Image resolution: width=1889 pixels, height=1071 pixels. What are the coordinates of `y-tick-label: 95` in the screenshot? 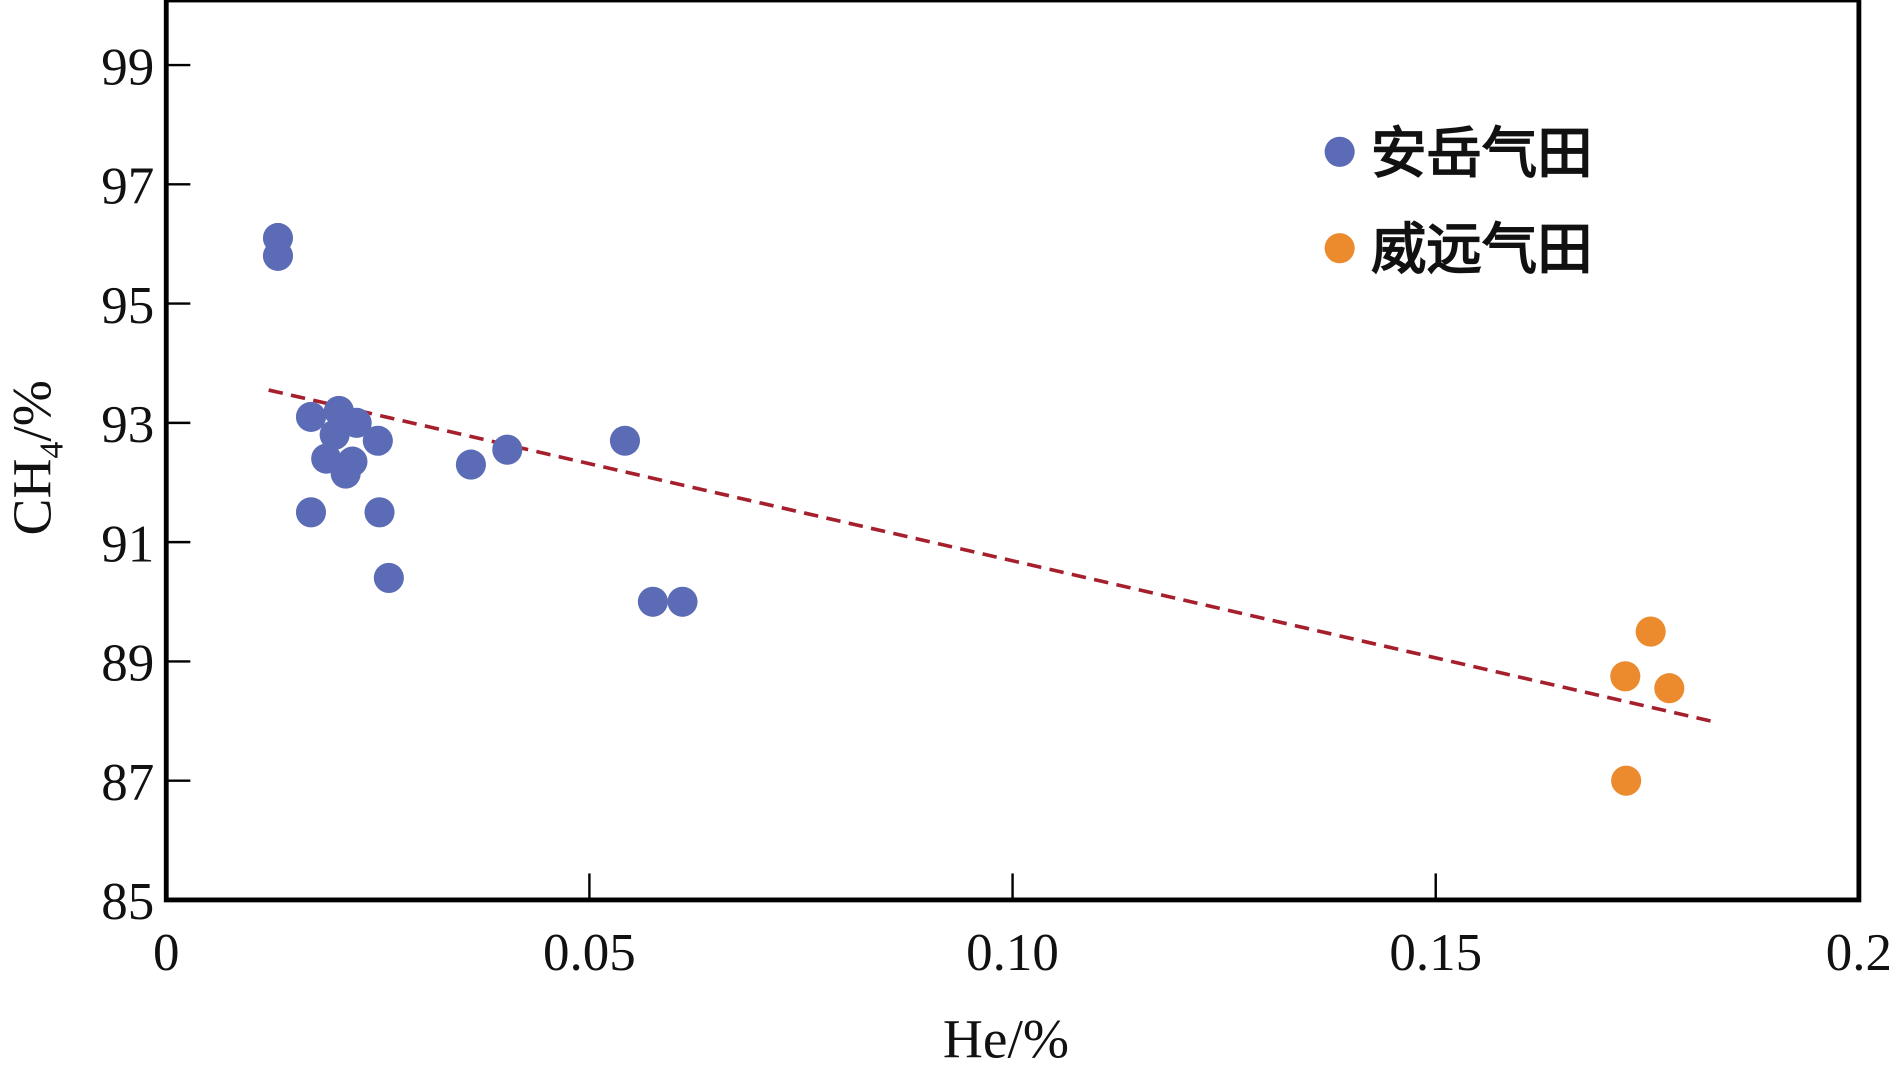 It's located at (127, 306).